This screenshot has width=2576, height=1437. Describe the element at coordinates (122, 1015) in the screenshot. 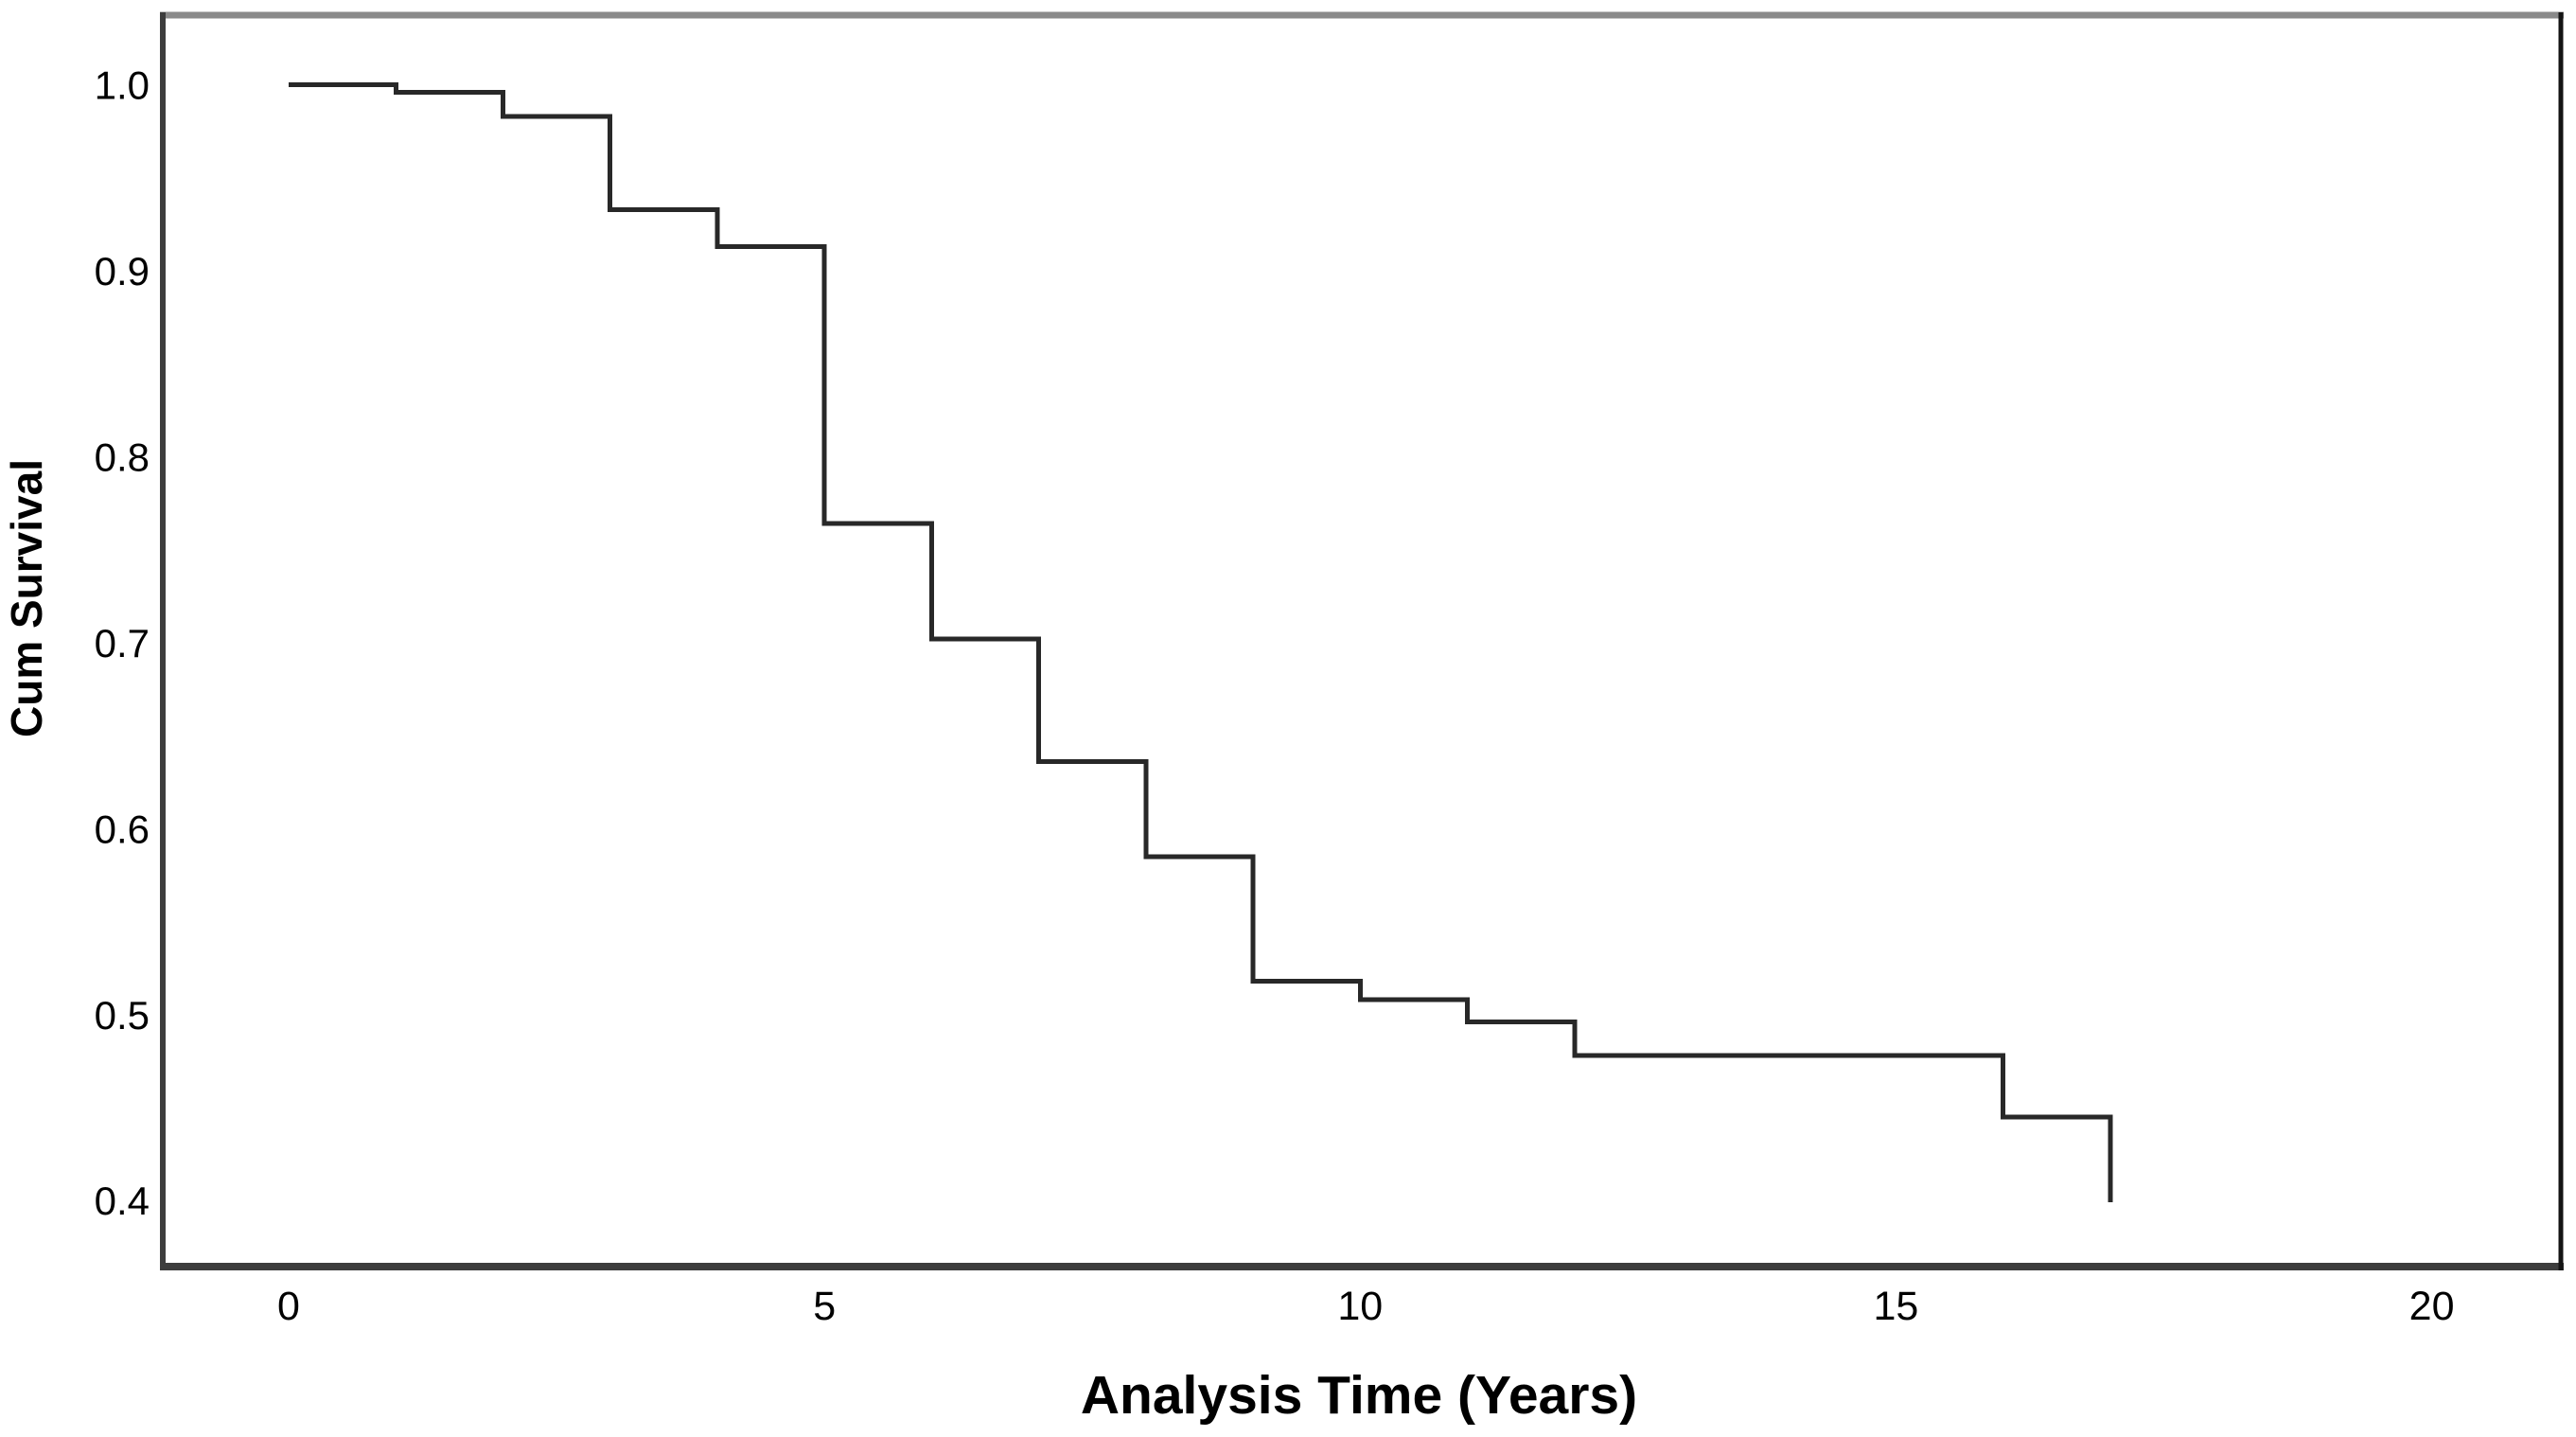

I see `y-tick-label: 0.5` at that location.